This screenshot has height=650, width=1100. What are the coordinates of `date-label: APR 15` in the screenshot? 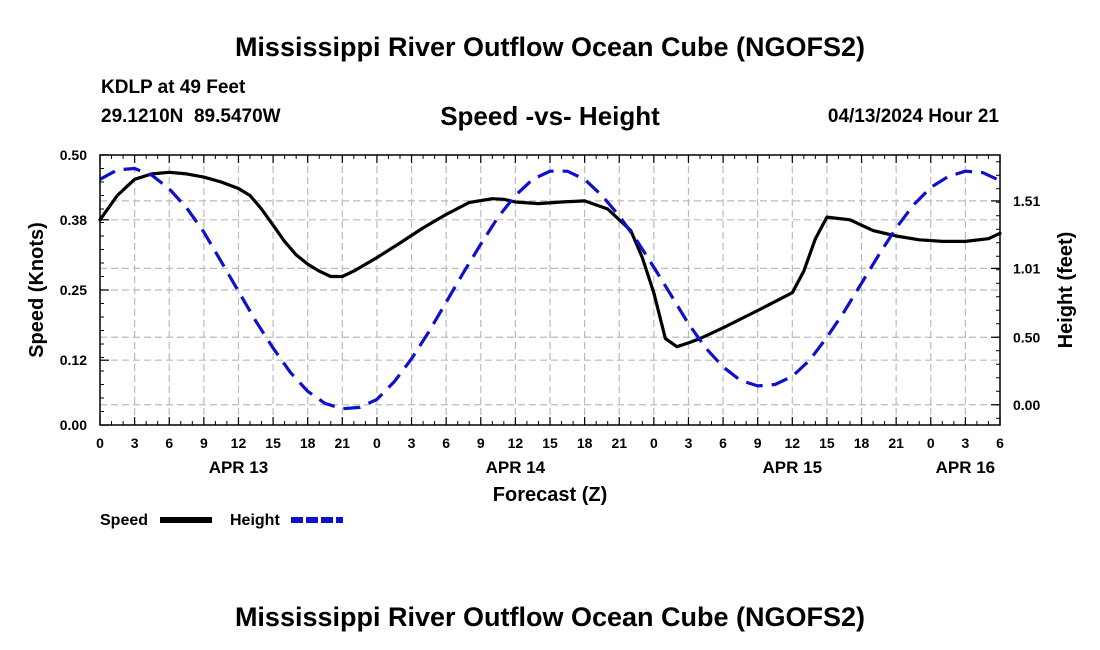 It's located at (793, 467).